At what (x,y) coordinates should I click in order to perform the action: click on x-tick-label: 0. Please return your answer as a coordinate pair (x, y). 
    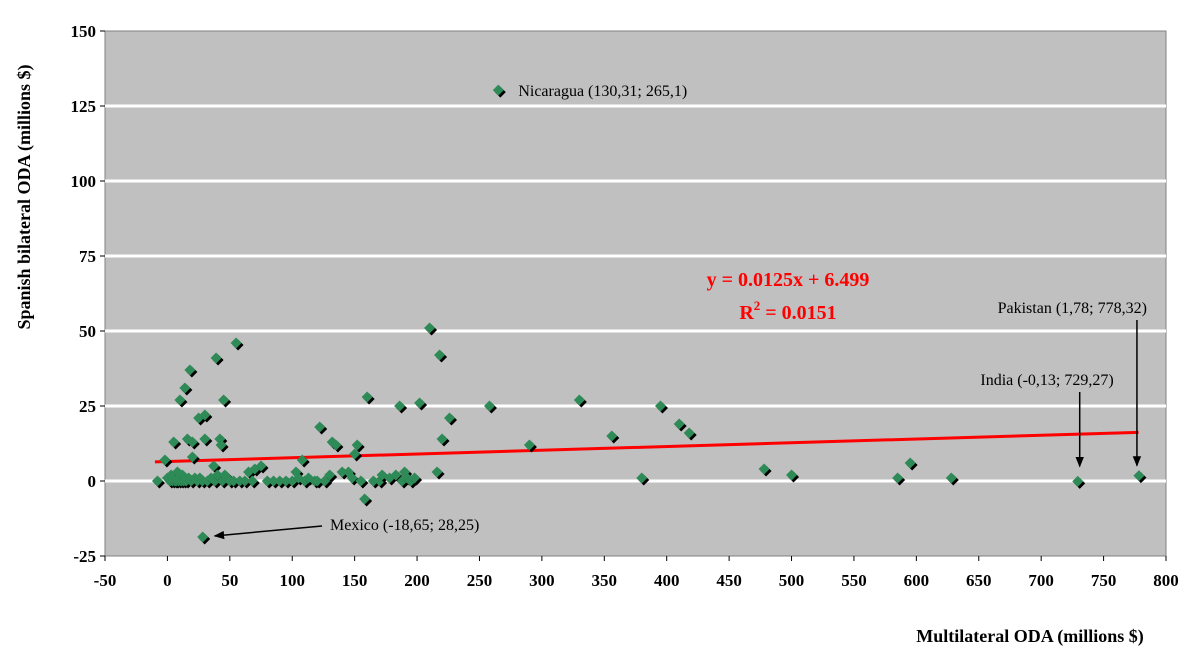
    Looking at the image, I should click on (167, 580).